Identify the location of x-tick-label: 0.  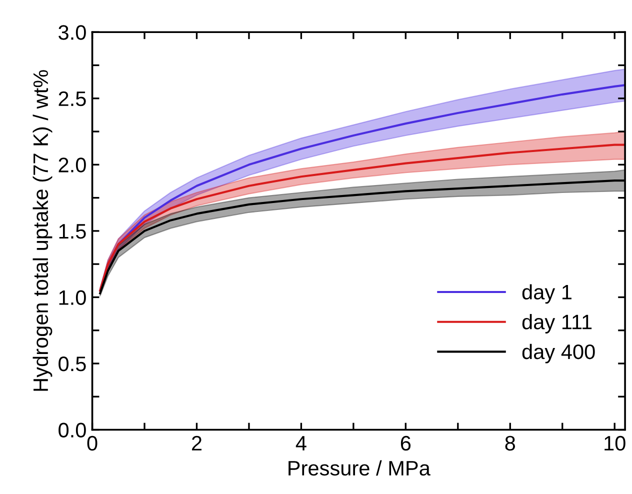
(92, 443).